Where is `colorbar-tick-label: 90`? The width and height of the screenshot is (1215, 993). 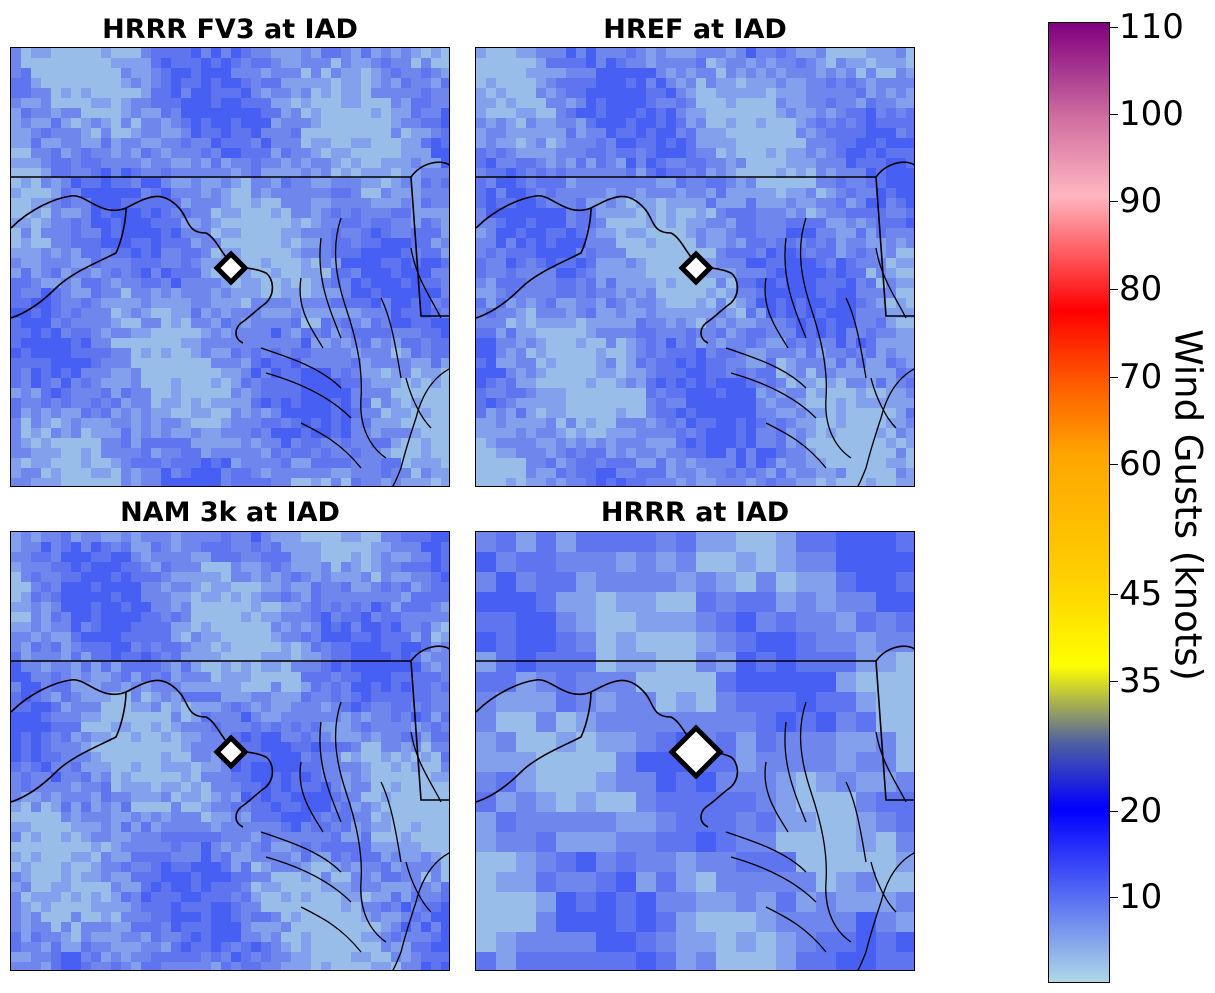
colorbar-tick-label: 90 is located at coordinates (1141, 201).